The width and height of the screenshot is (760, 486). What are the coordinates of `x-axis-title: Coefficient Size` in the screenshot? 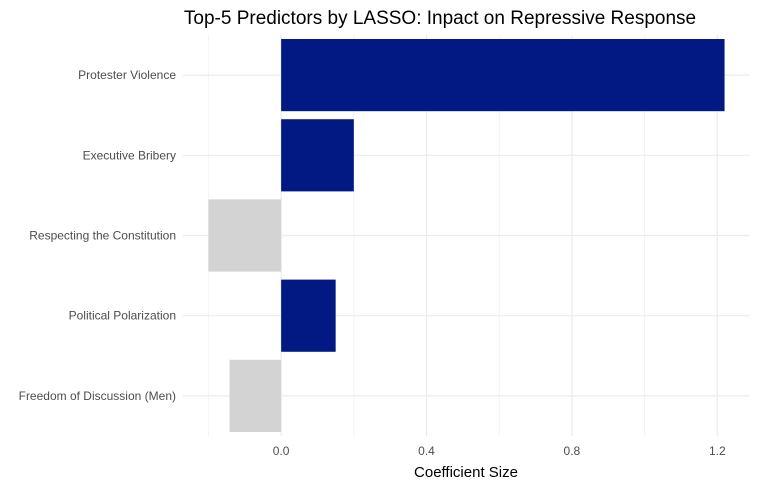 It's located at (466, 472).